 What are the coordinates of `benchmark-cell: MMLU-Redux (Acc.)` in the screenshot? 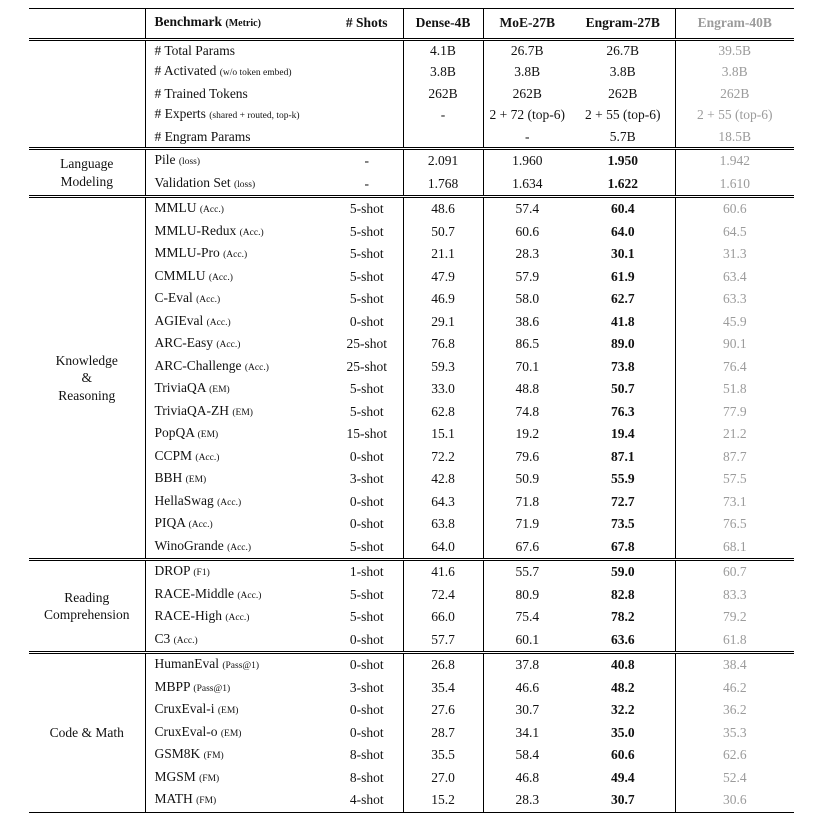 It's located at (238, 232).